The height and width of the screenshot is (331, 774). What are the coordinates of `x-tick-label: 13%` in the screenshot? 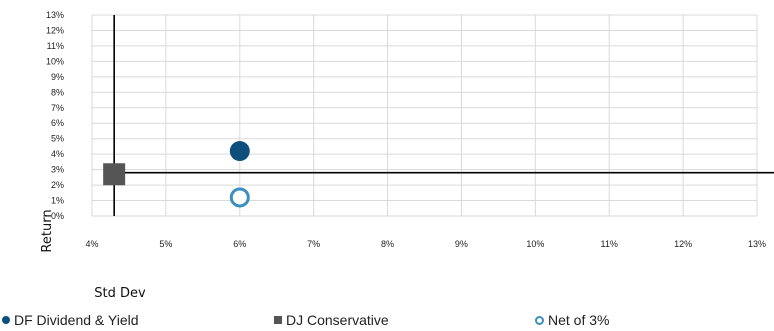 It's located at (757, 244).